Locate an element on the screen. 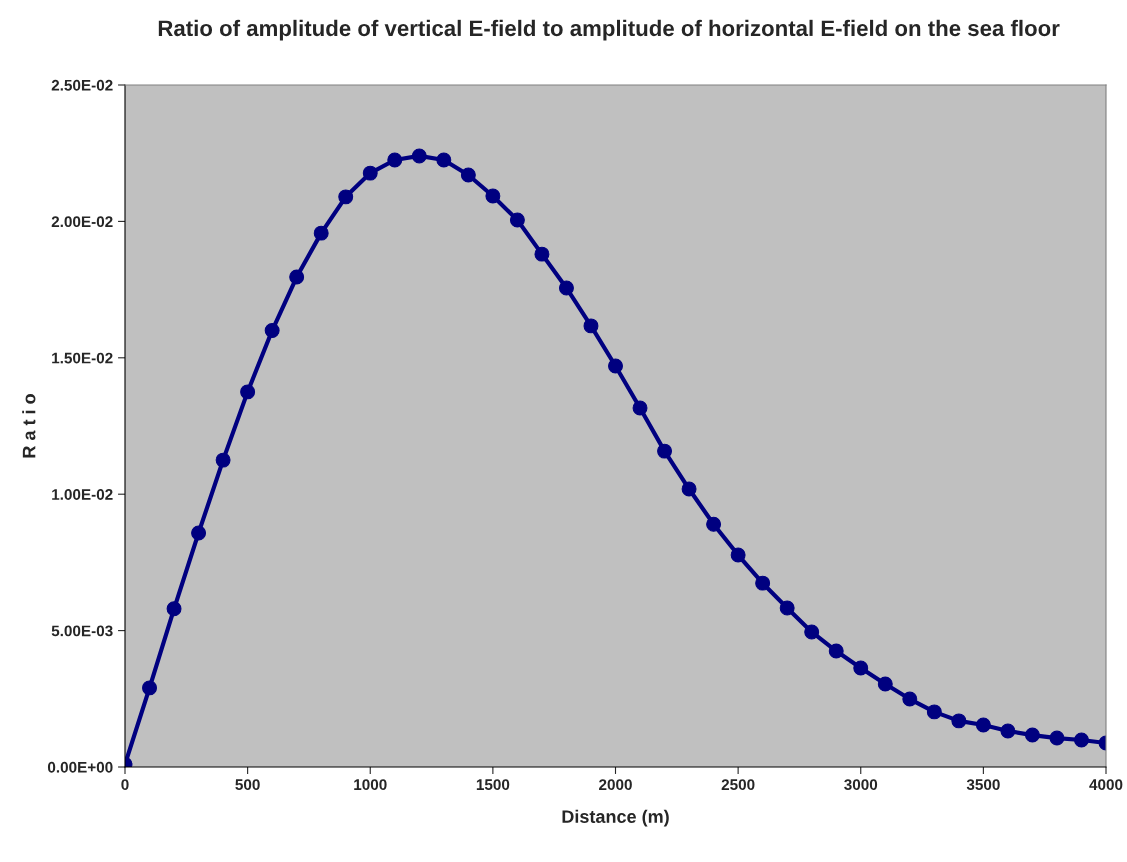 The height and width of the screenshot is (862, 1127). x-tick-label: 1500 is located at coordinates (493, 785).